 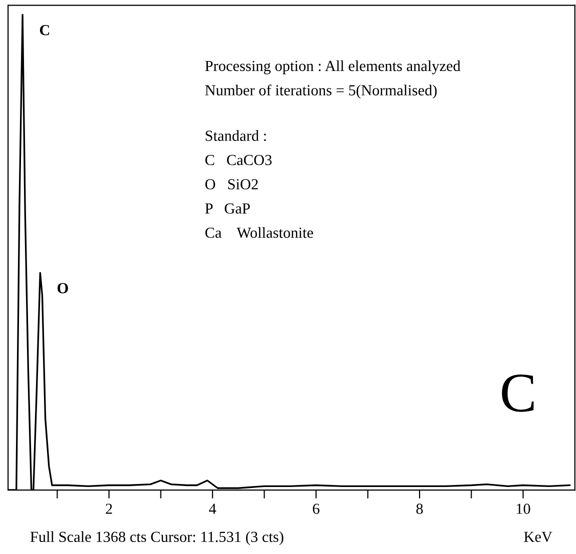 What do you see at coordinates (236, 136) in the screenshot?
I see `annotation: Standard :` at bounding box center [236, 136].